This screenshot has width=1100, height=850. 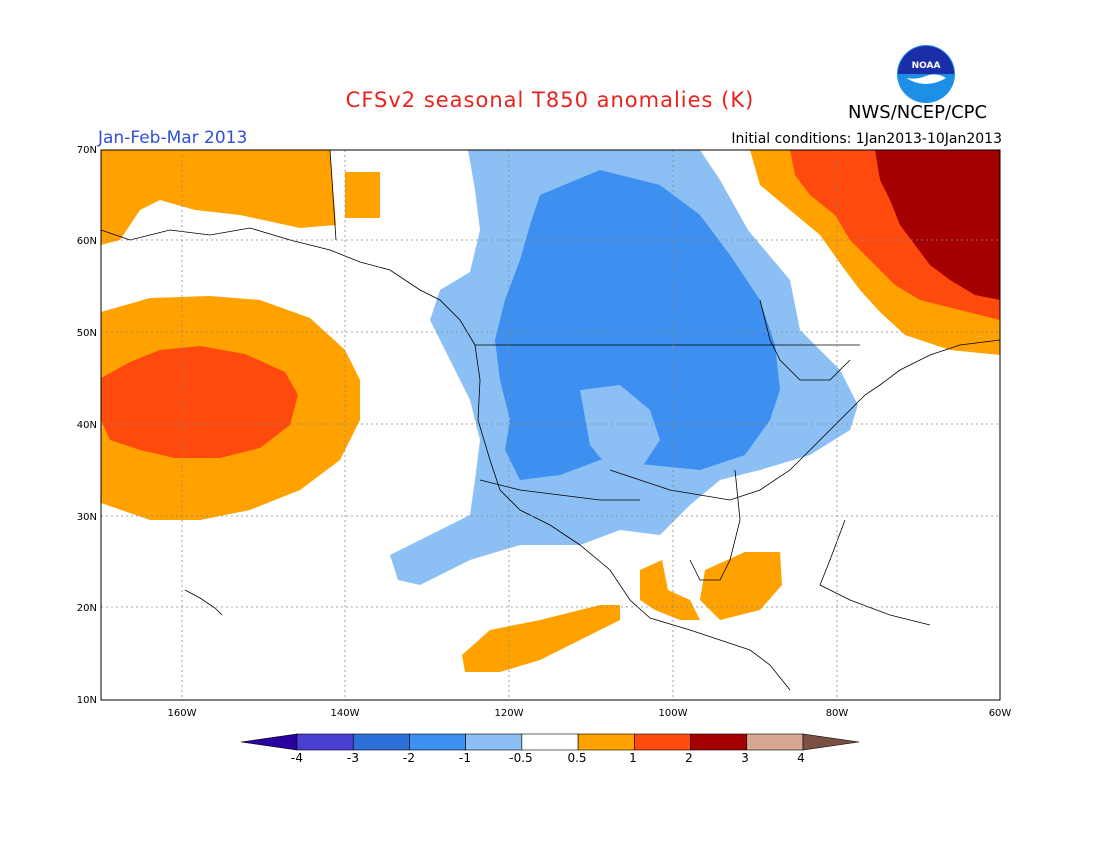 What do you see at coordinates (866, 139) in the screenshot?
I see `initial-conditions-label: Initial conditions: 1Jan2013-10Jan2013` at bounding box center [866, 139].